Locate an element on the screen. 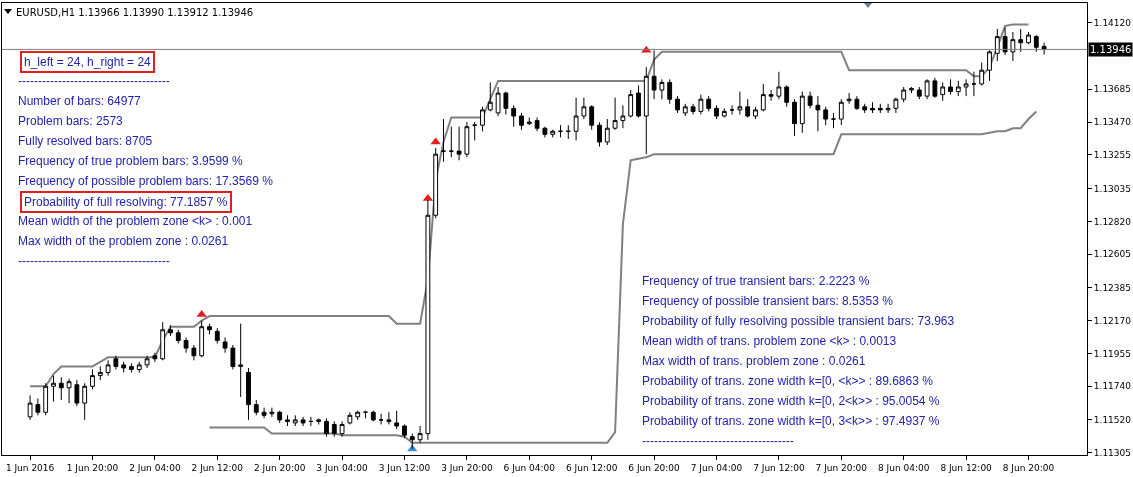 The width and height of the screenshot is (1133, 477). x-tick-label: 2 Jun 04:00 is located at coordinates (155, 467).